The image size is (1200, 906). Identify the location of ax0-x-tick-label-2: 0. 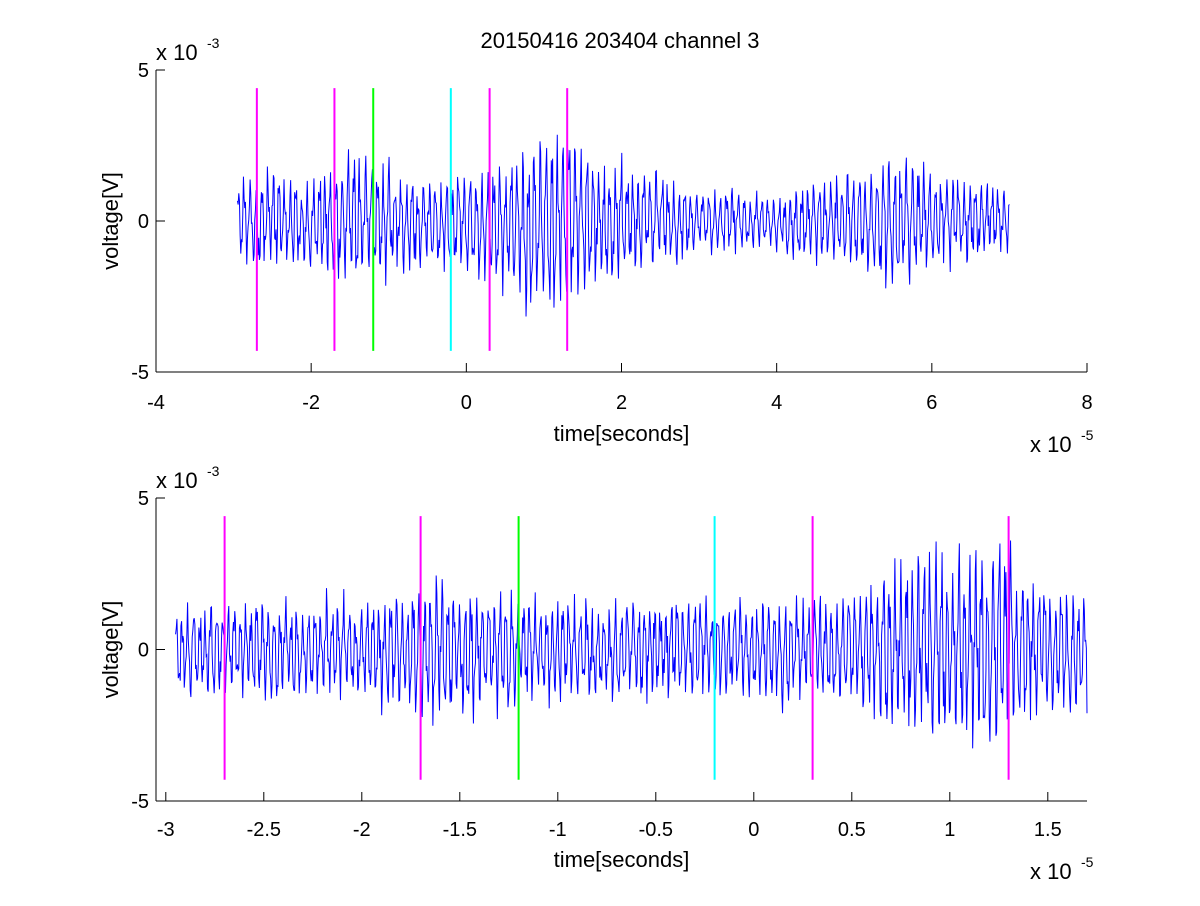
(466, 403).